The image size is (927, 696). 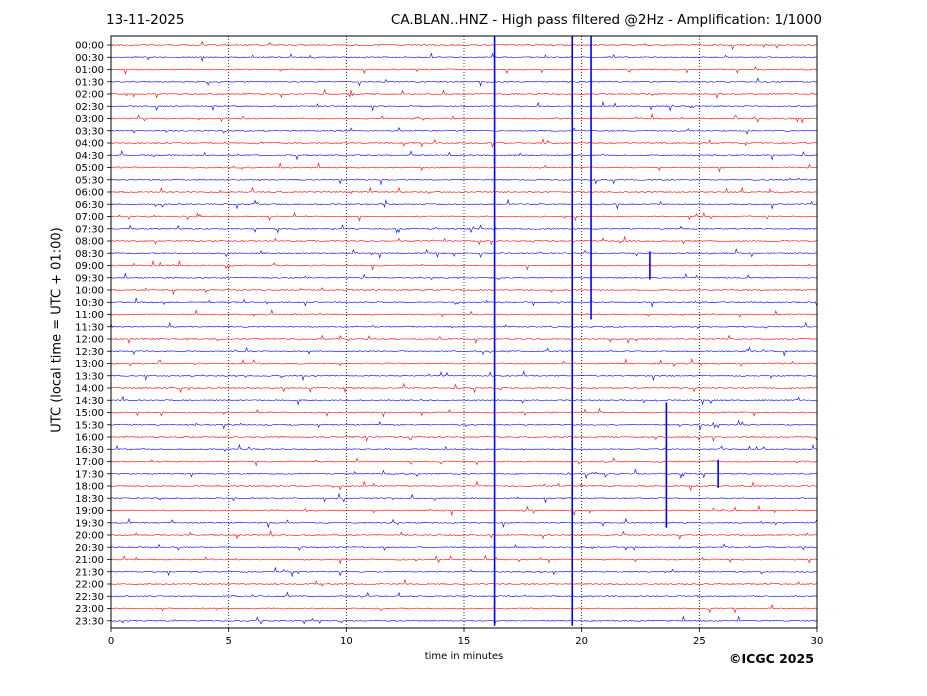 I want to click on y-tick-label: 14:00, so click(x=89, y=389).